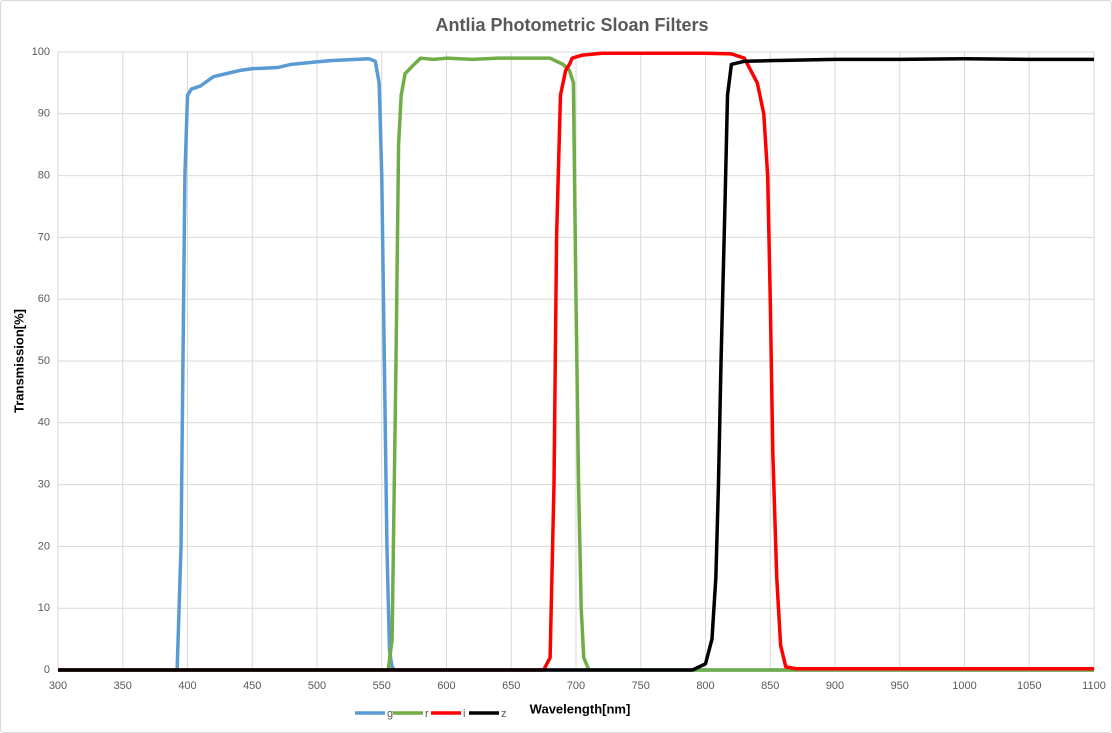 This screenshot has width=1112, height=733. I want to click on x-tick-label: 750, so click(641, 686).